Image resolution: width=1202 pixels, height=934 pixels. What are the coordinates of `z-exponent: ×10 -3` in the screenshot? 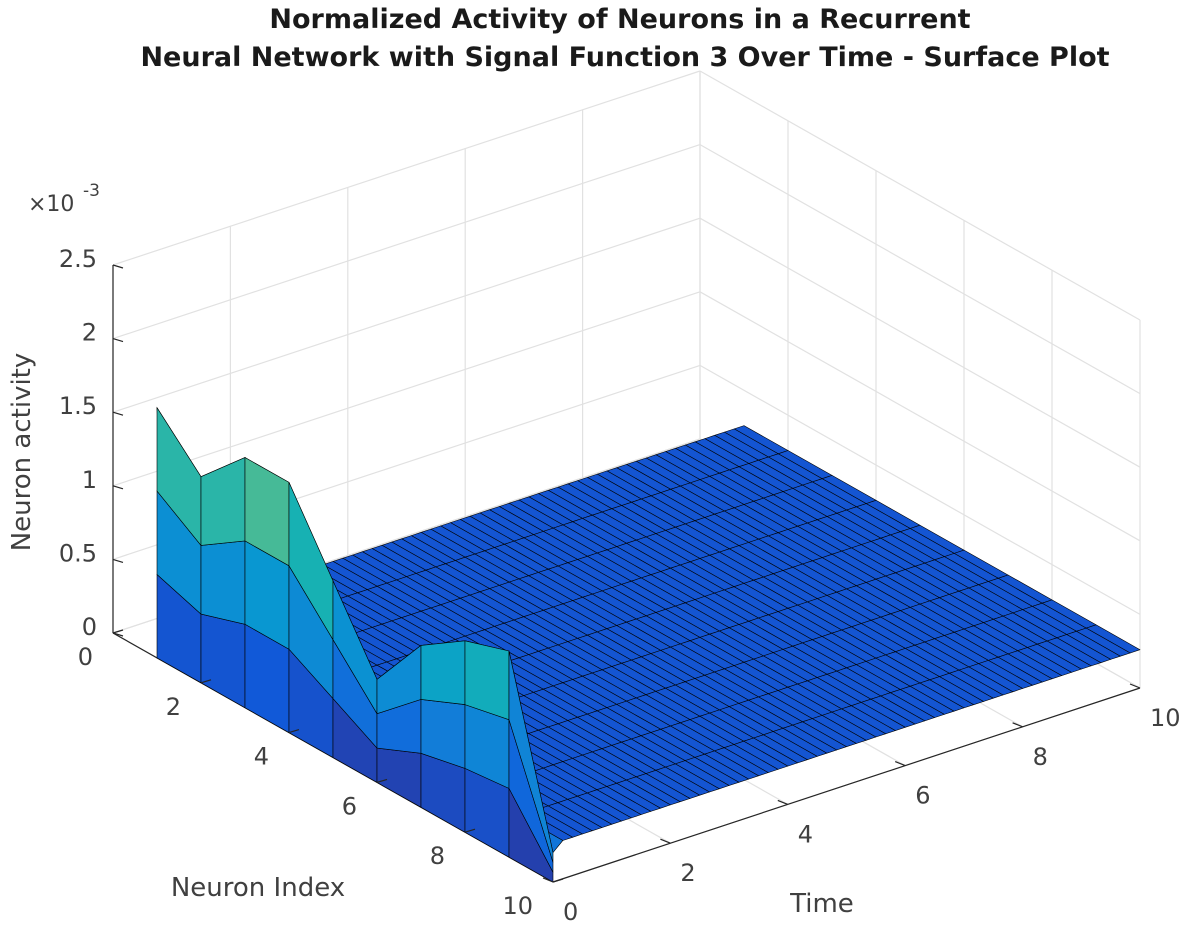 It's located at (64, 199).